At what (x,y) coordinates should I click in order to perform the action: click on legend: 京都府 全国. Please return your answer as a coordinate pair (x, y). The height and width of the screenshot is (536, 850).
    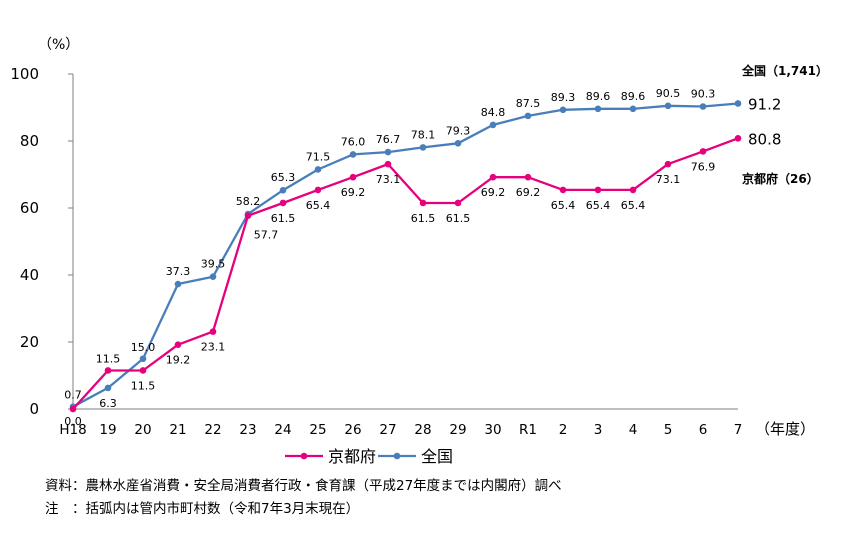
    Looking at the image, I should click on (369, 456).